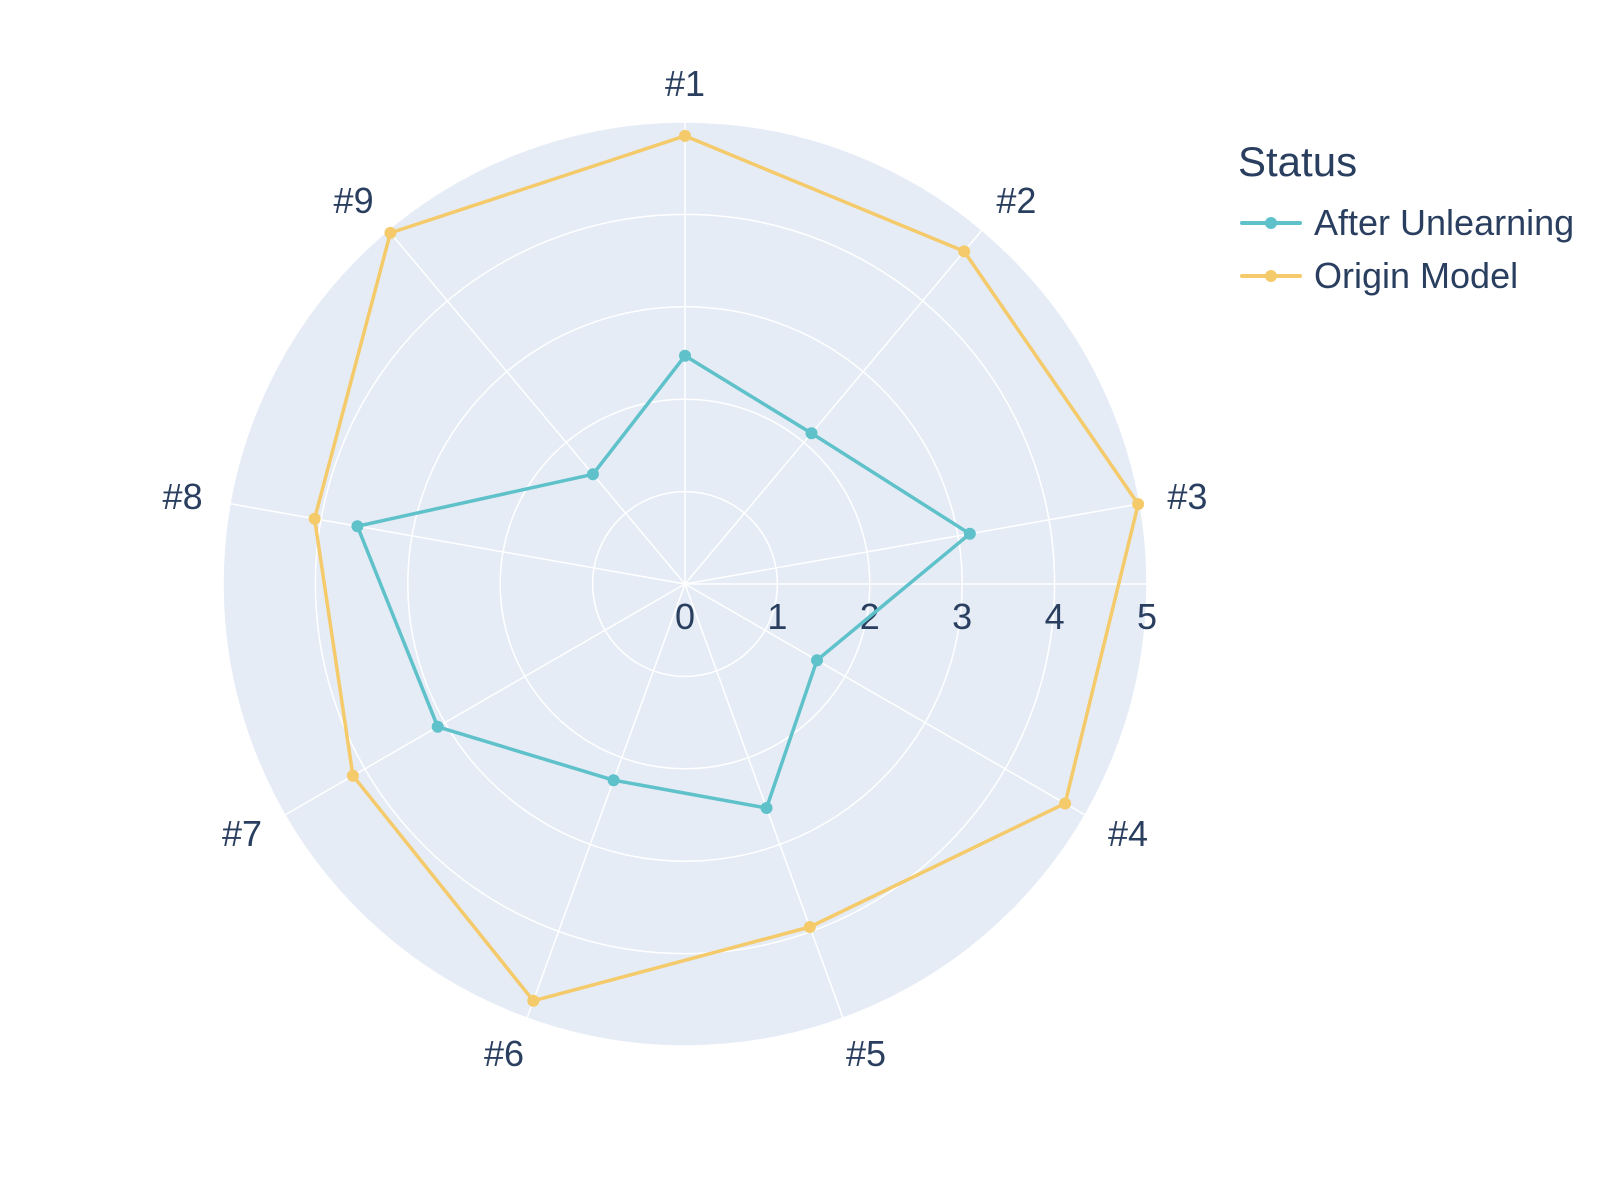 This screenshot has height=1200, width=1600. What do you see at coordinates (685, 83) in the screenshot?
I see `category-label: #1` at bounding box center [685, 83].